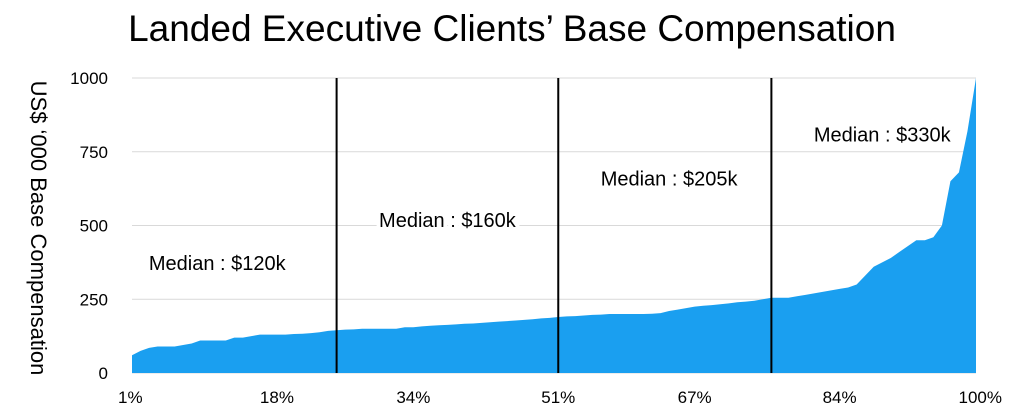 The image size is (1024, 417). Describe the element at coordinates (94, 226) in the screenshot. I see `y-tick-500: 500` at that location.